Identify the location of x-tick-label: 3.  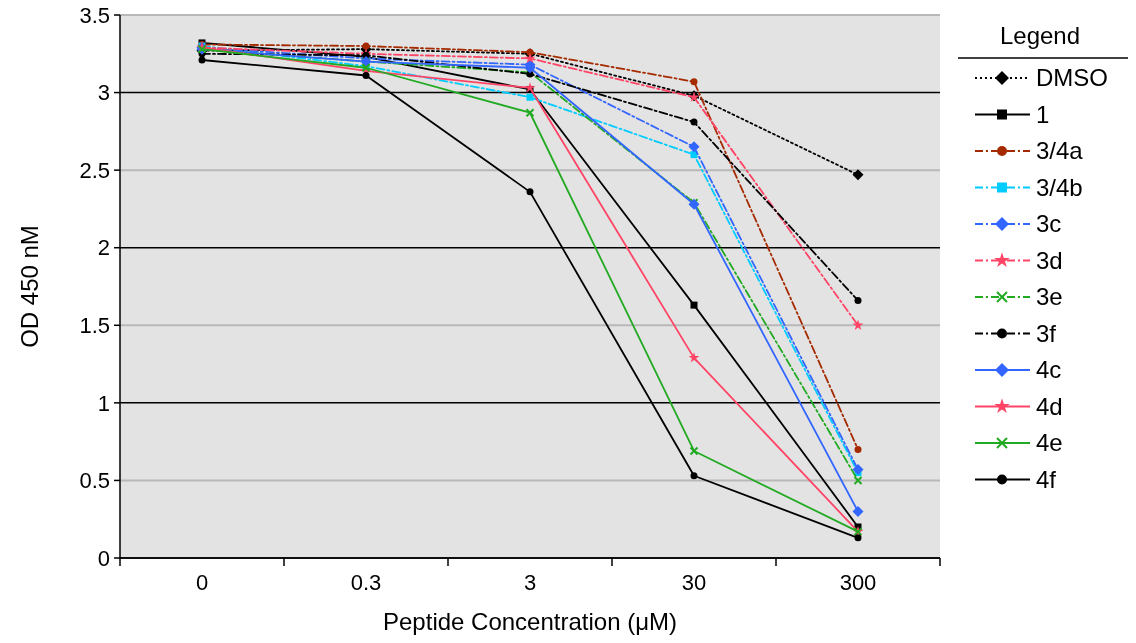
(530, 582).